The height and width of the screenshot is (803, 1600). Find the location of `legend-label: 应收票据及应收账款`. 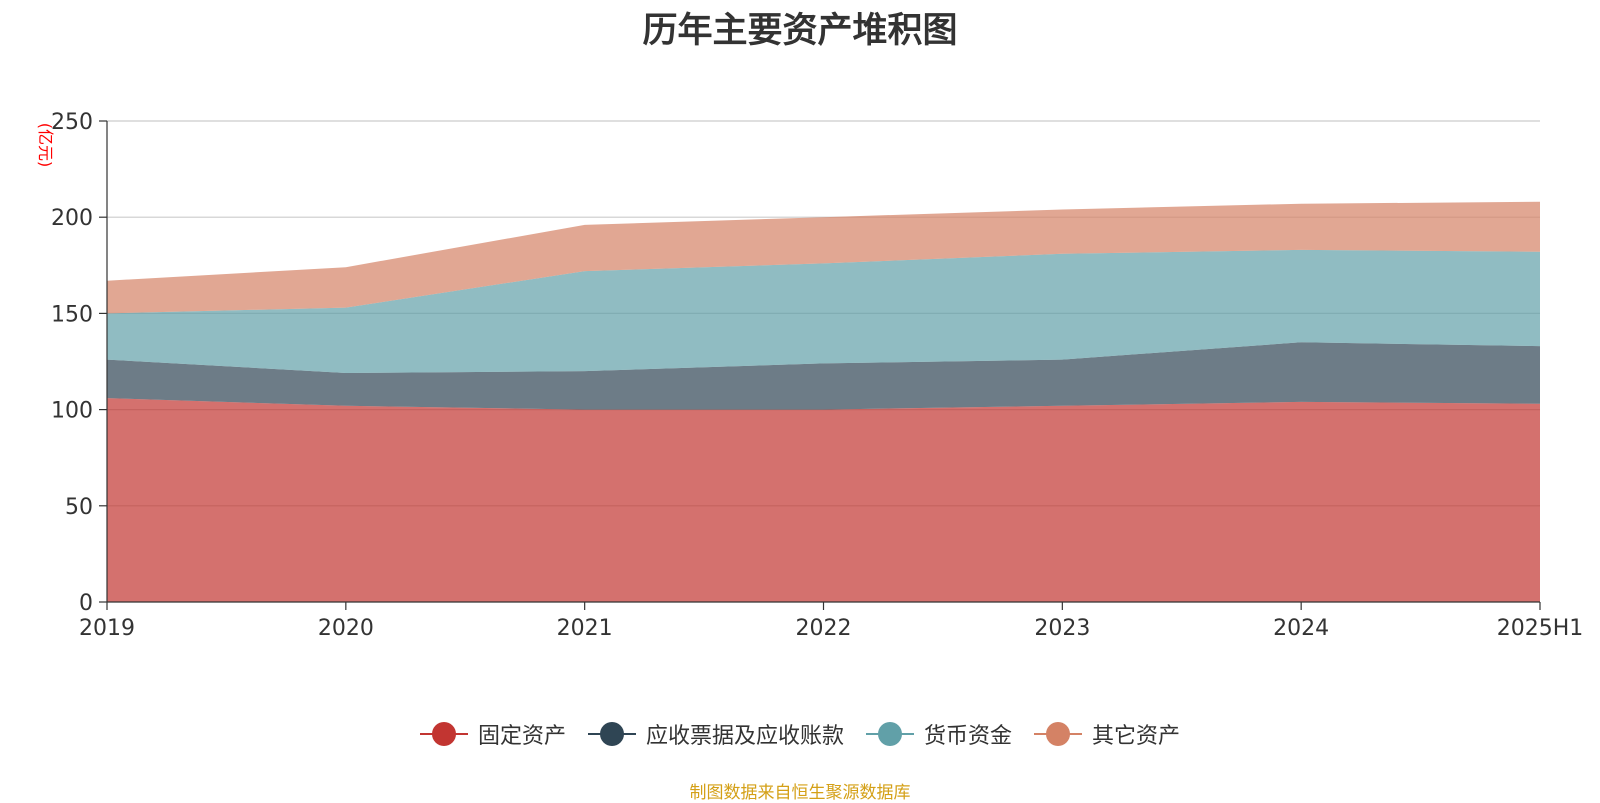

legend-label: 应收票据及应收账款 is located at coordinates (744, 736).